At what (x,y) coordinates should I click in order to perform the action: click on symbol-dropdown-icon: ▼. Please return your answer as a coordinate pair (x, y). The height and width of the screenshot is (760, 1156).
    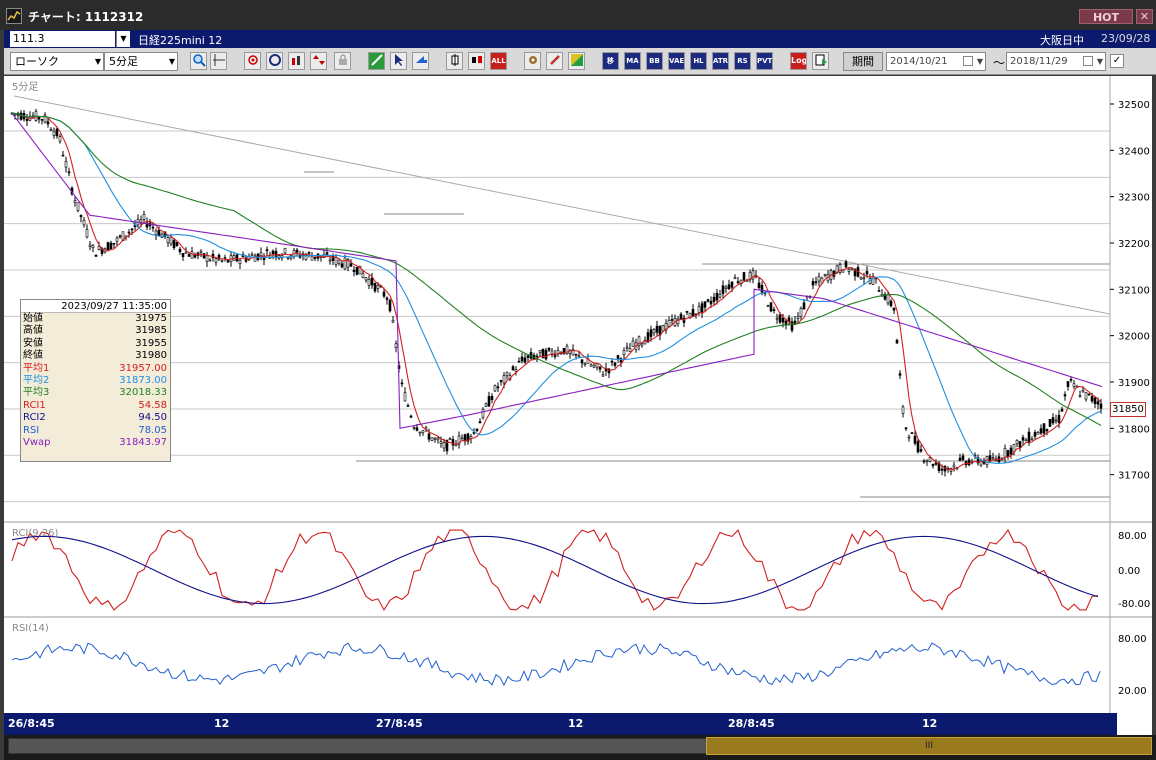
    Looking at the image, I should click on (123, 39).